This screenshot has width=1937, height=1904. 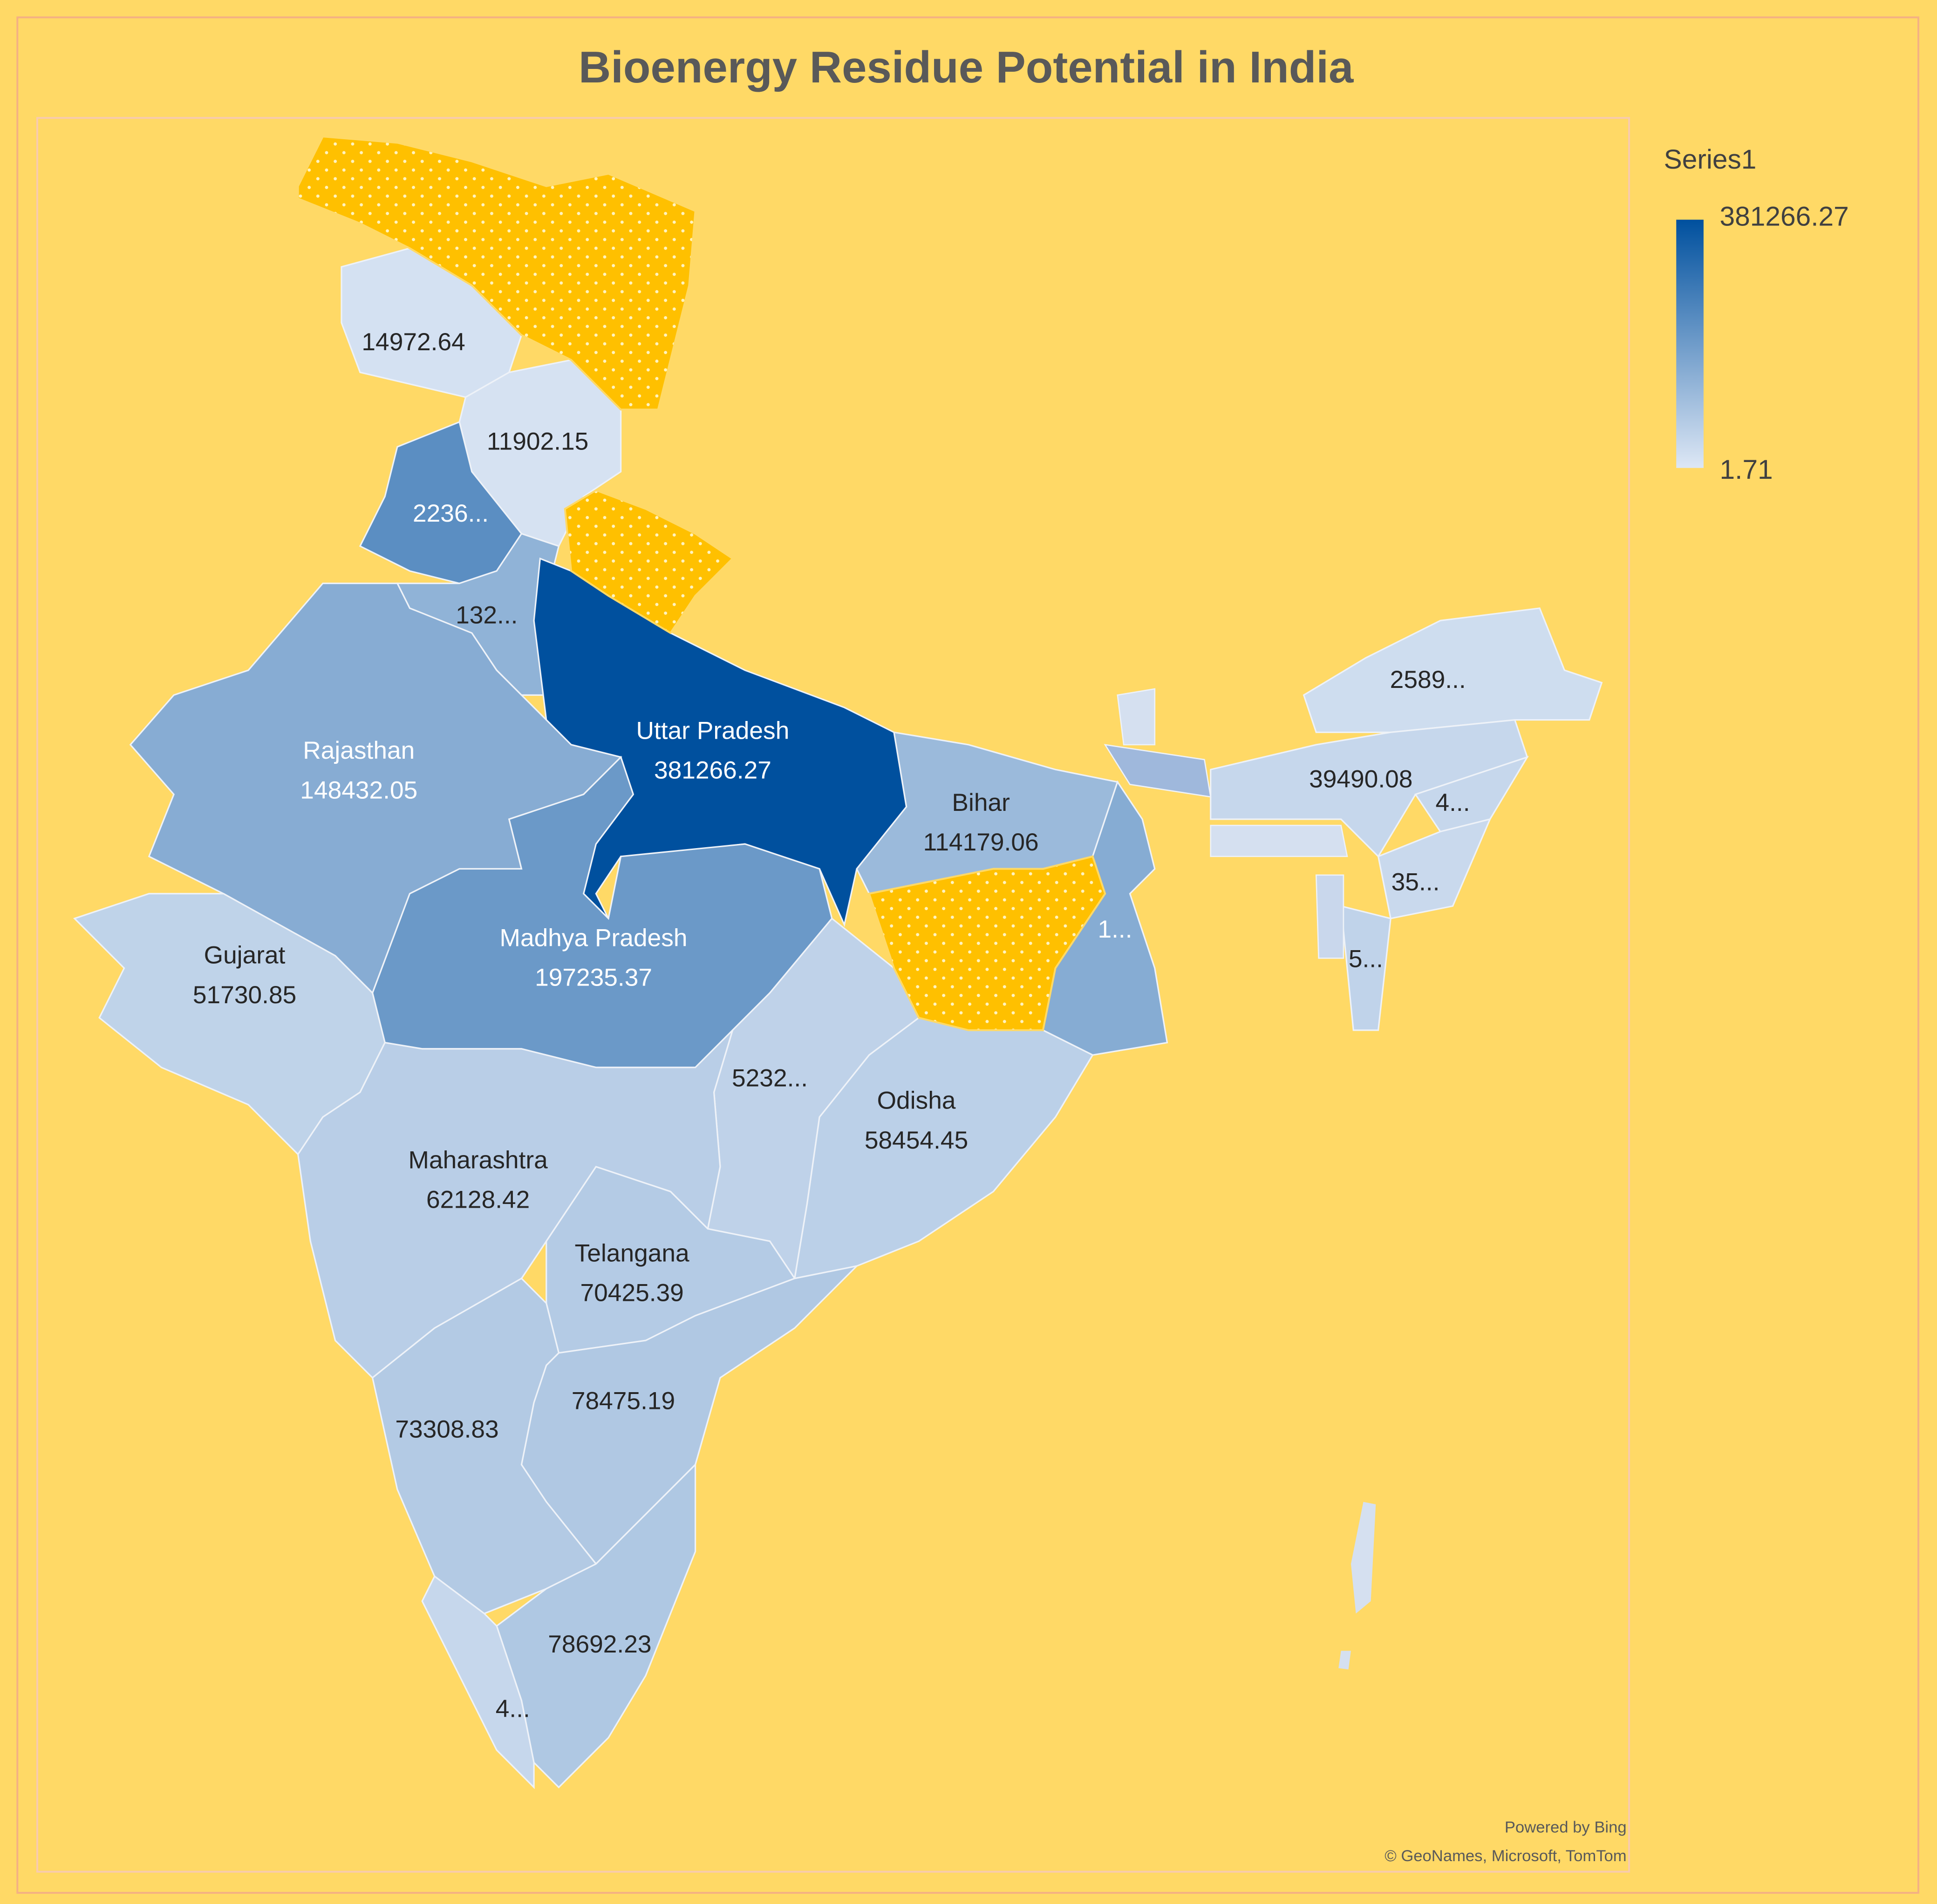 What do you see at coordinates (1784, 217) in the screenshot?
I see `legend-max-label: 381266.27` at bounding box center [1784, 217].